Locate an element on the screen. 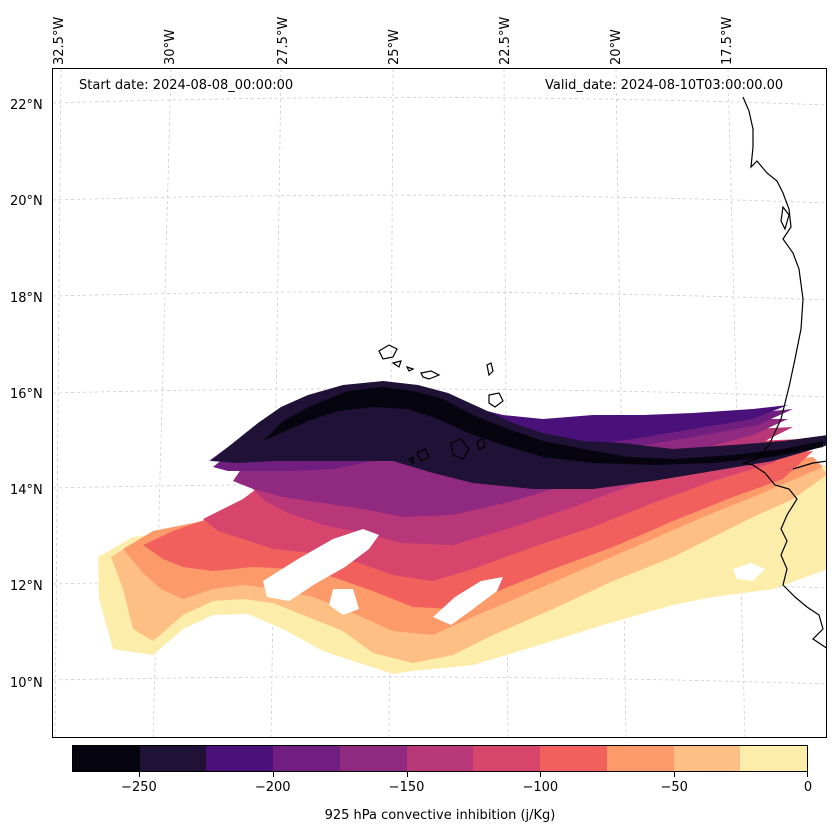  lat-label-20n: 20°N is located at coordinates (26, 201).